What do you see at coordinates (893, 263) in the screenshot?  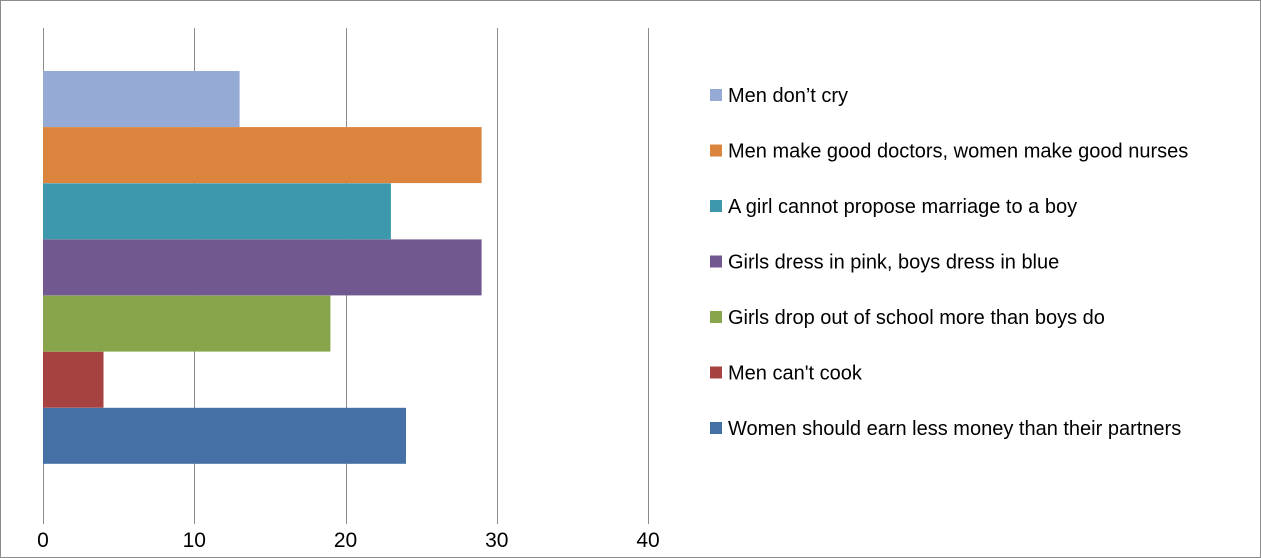 I see `legend-label: Girls dress in pink, boys dress in blue` at bounding box center [893, 263].